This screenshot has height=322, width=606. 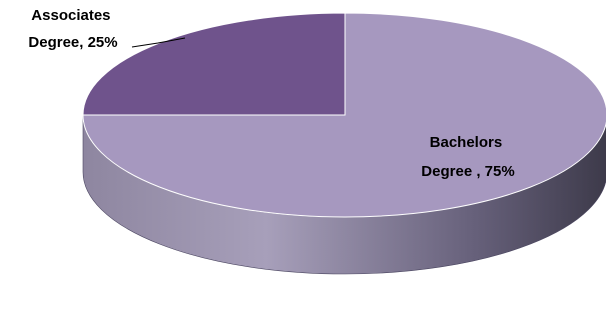 What do you see at coordinates (72, 29) in the screenshot?
I see `label-associates: Associates Degree, 25%` at bounding box center [72, 29].